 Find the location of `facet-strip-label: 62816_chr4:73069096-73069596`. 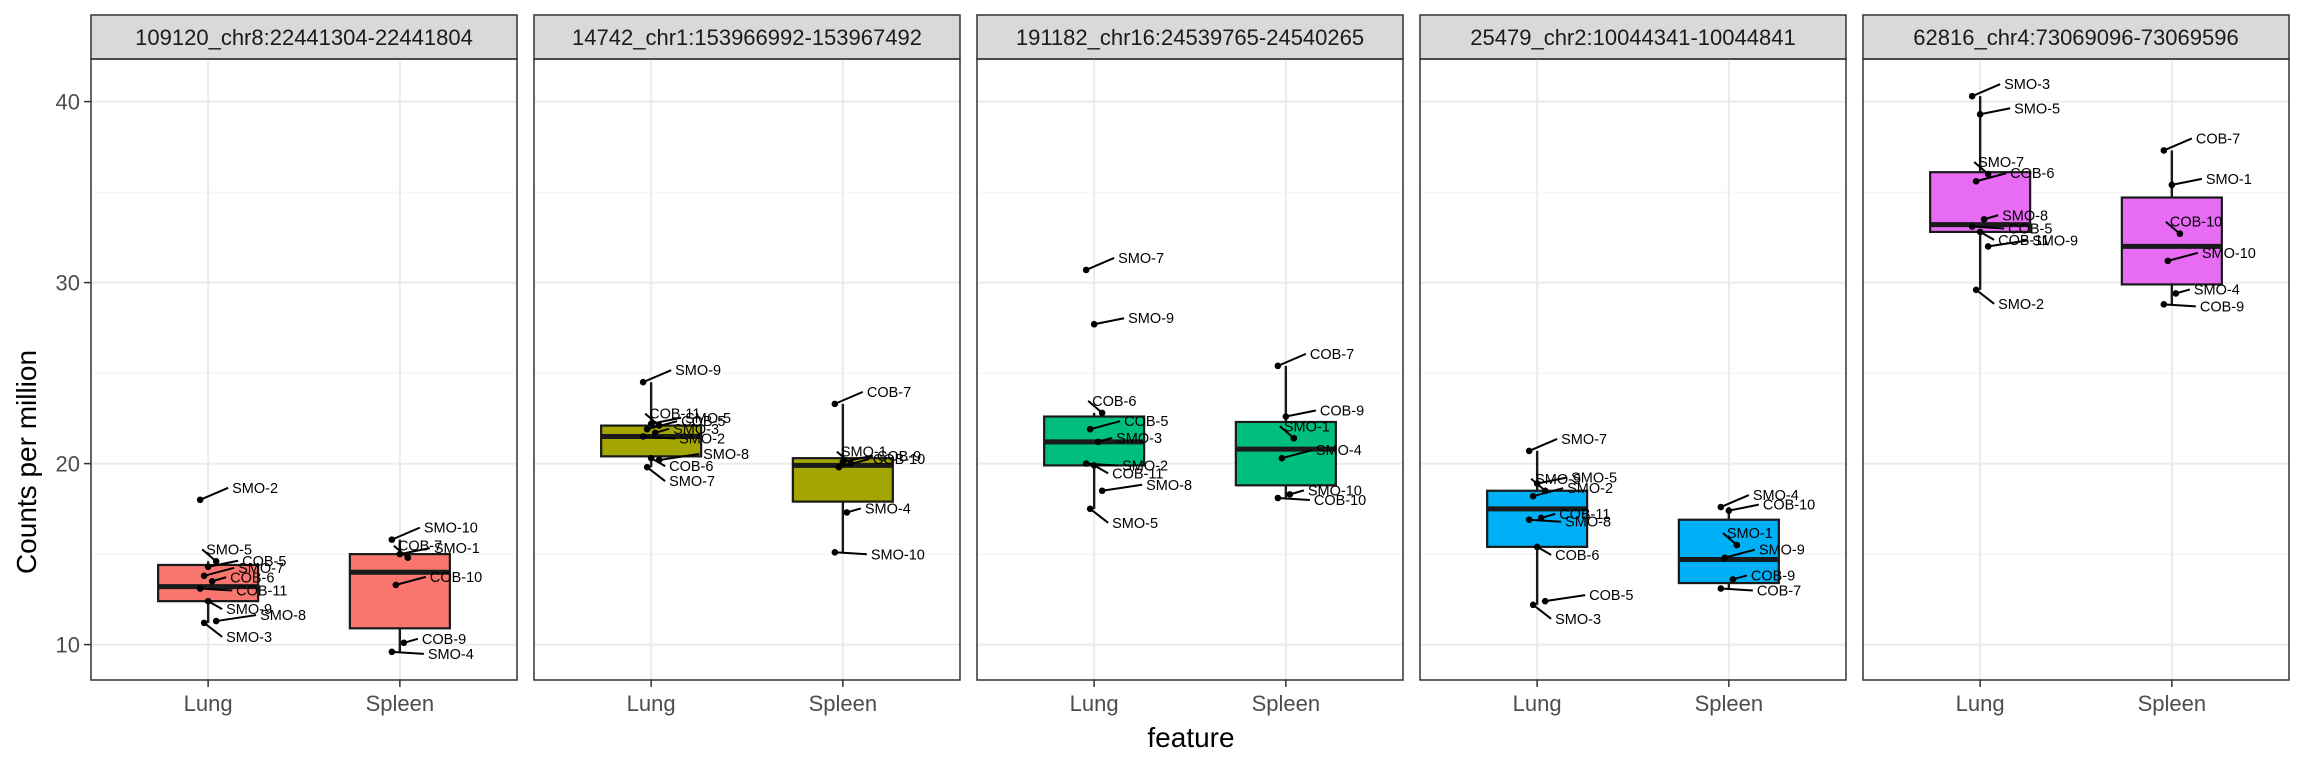

facet-strip-label: 62816_chr4:73069096-73069596 is located at coordinates (2075, 37).